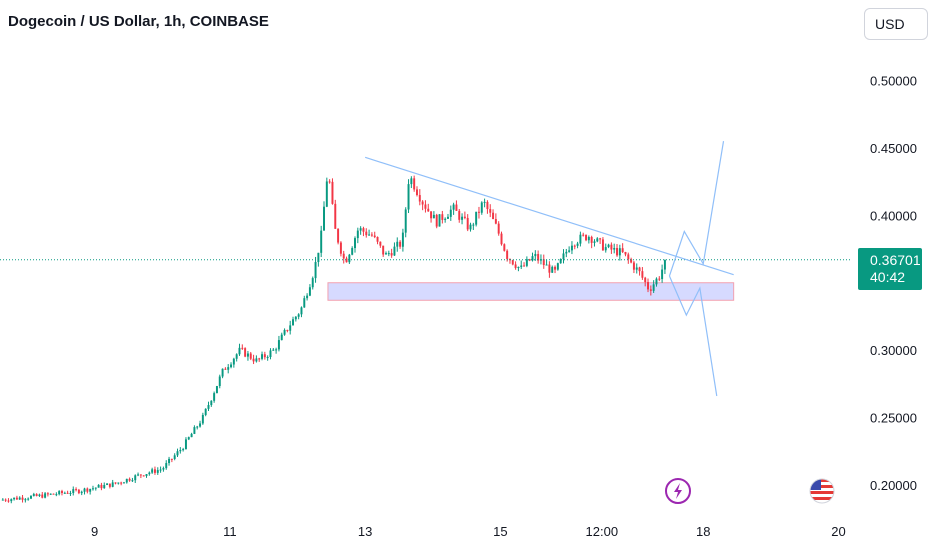  I want to click on x-tick-label: 20, so click(838, 531).